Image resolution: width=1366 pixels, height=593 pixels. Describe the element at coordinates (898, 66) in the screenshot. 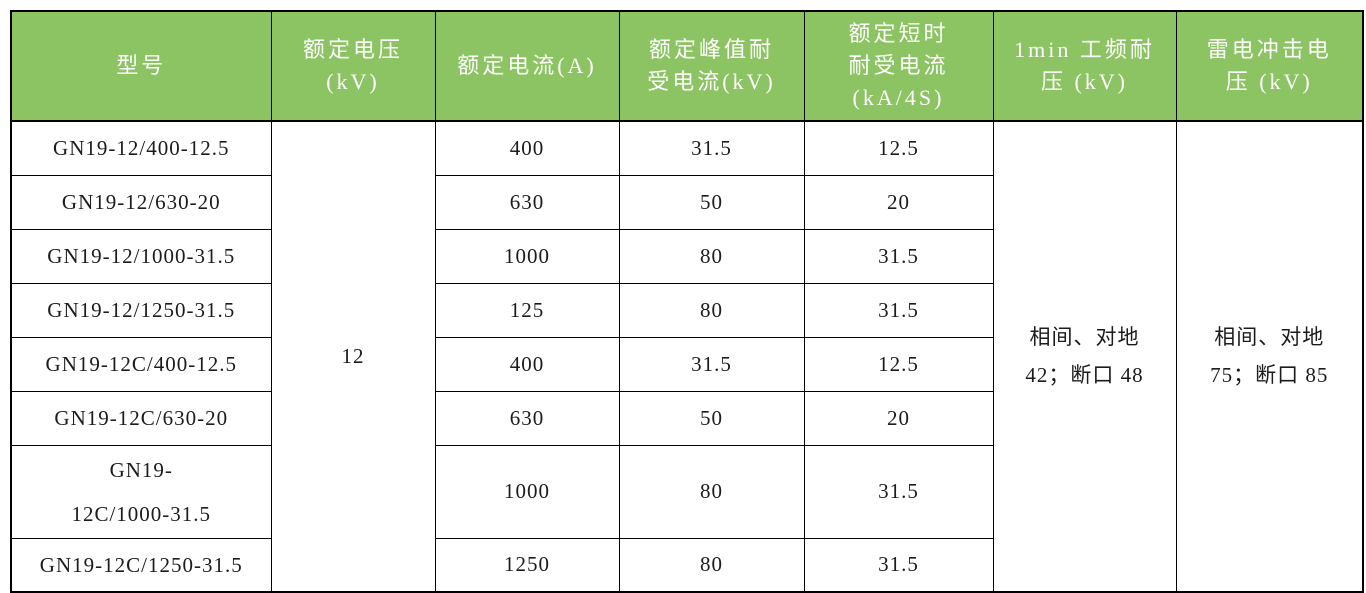

I see `col-header-short-time-withstand-current: 额定短时 耐受电流 (kA/4S)` at that location.